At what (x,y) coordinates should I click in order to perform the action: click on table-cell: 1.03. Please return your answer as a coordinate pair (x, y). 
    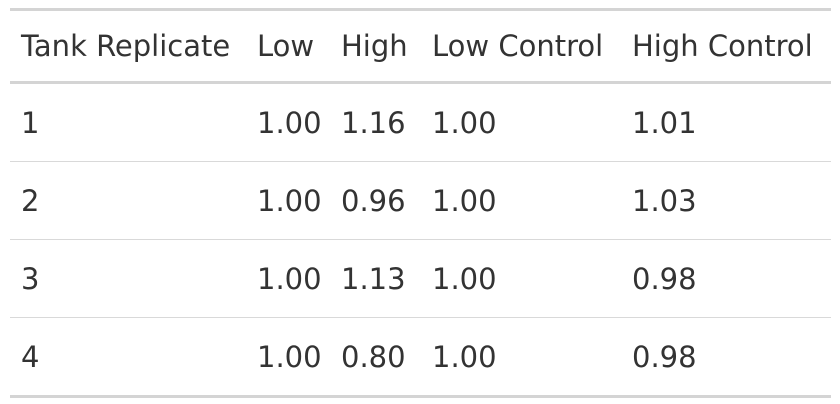
    Looking at the image, I should click on (726, 200).